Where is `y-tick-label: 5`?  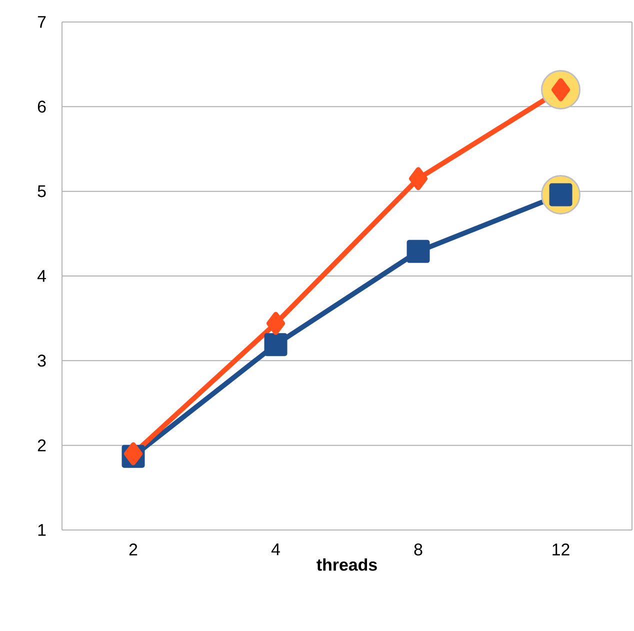
y-tick-label: 5 is located at coordinates (42, 191).